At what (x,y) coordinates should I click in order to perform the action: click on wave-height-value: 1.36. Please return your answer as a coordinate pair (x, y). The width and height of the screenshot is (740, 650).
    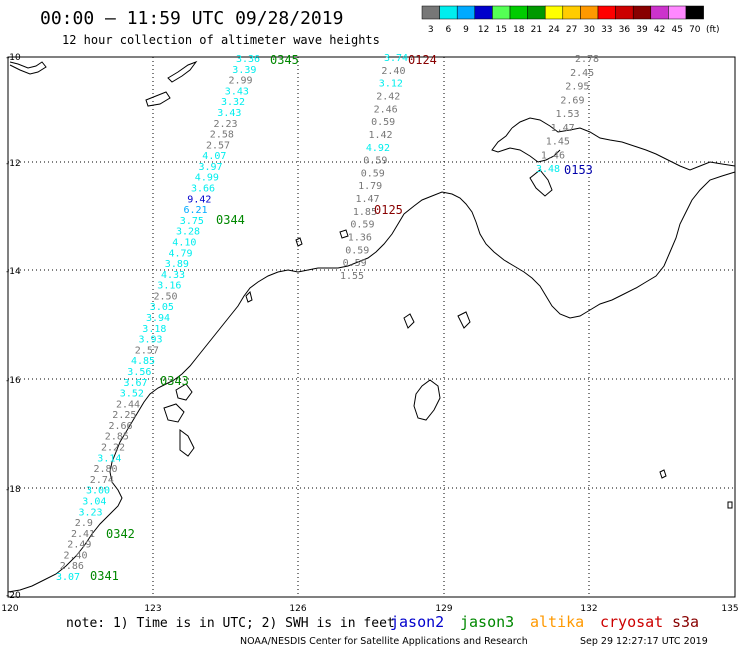
    Looking at the image, I should click on (360, 238).